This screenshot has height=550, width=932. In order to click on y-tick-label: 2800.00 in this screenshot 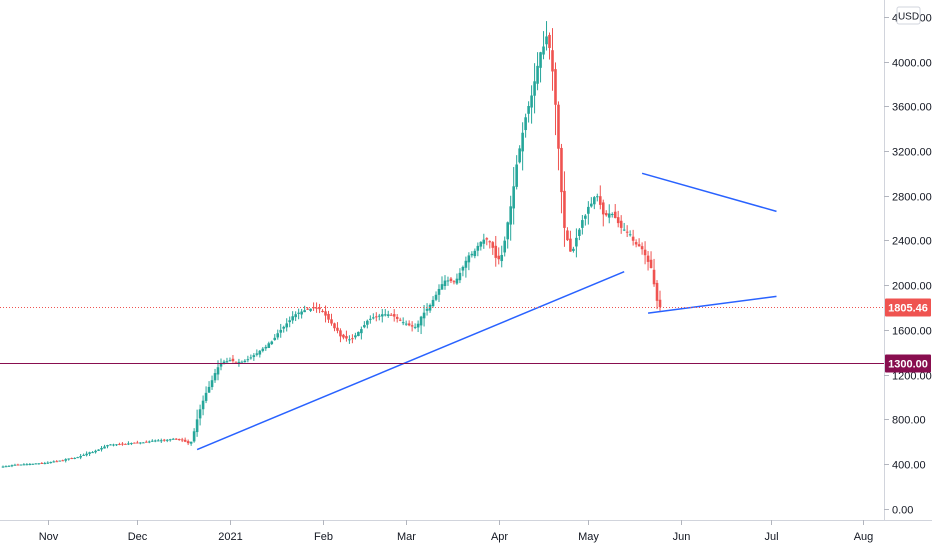, I will do `click(912, 198)`.